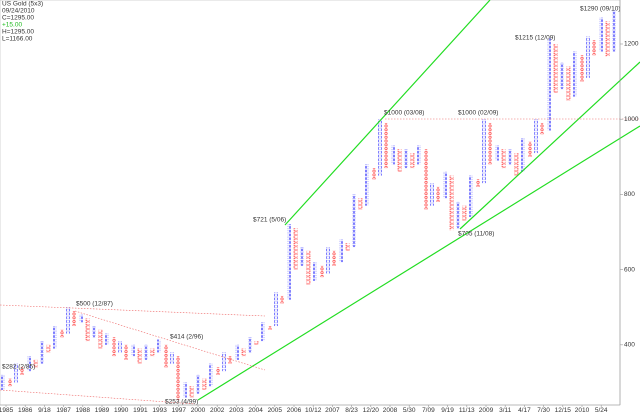 This screenshot has height=414, width=640. What do you see at coordinates (631, 44) in the screenshot?
I see `y-tick-label: 1200` at bounding box center [631, 44].